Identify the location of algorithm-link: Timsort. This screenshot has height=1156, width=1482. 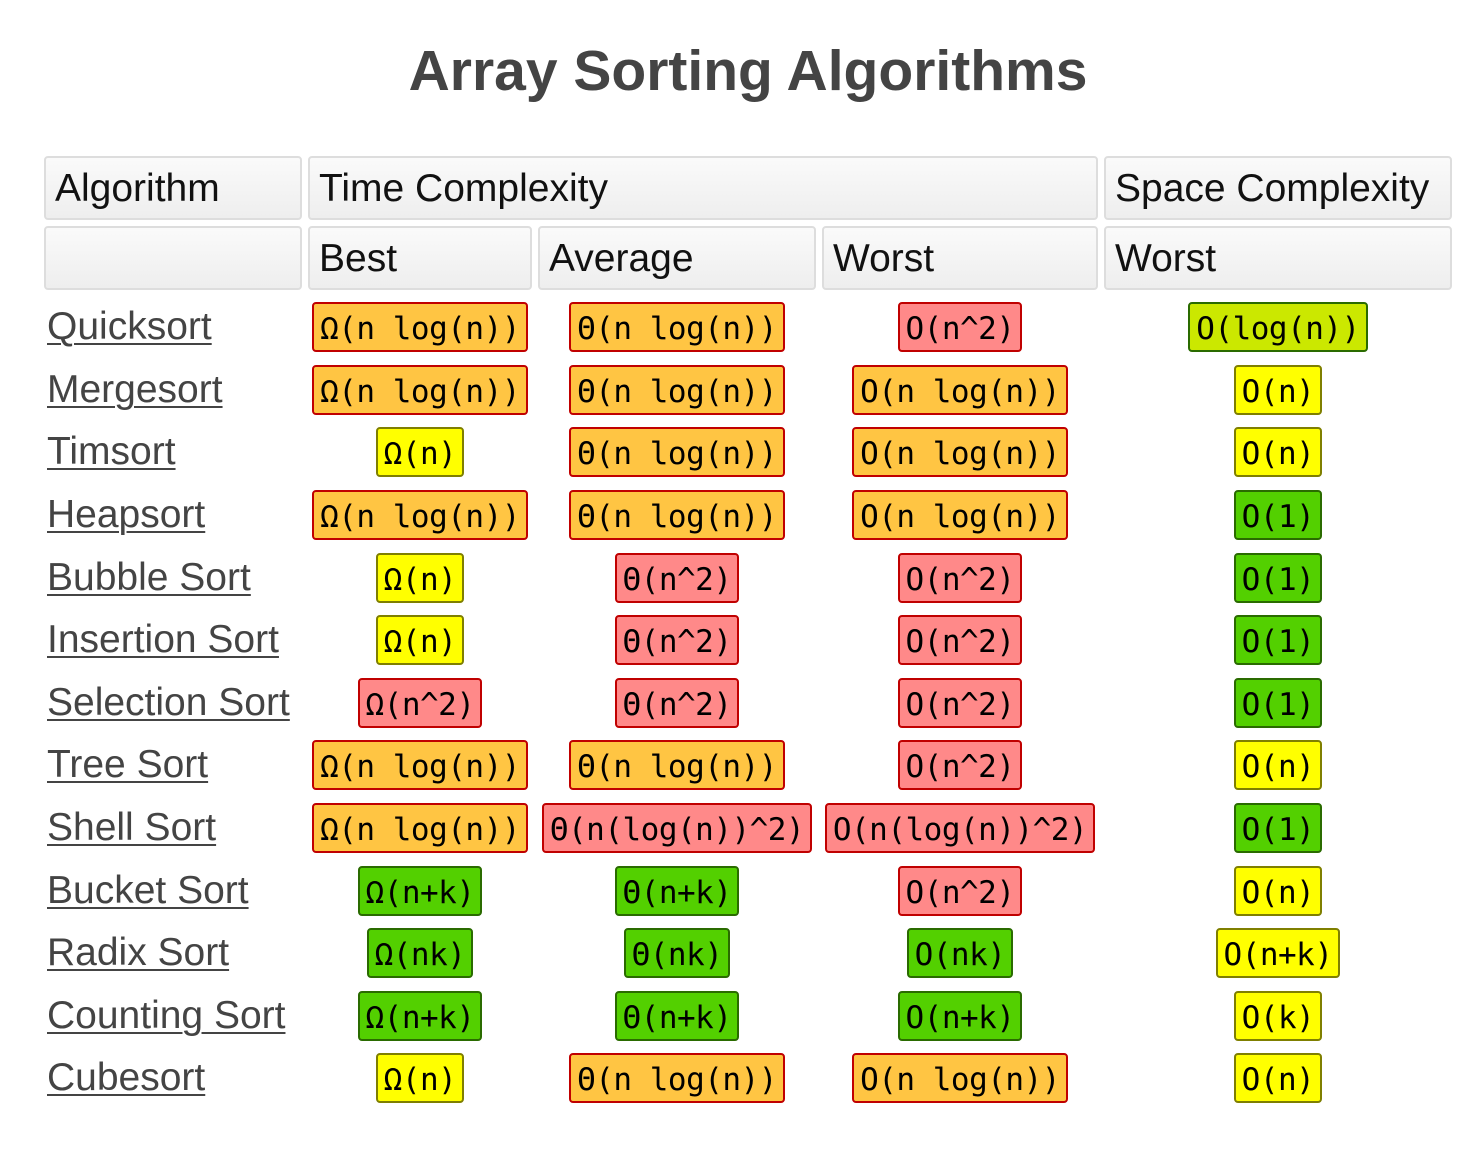
(111, 452).